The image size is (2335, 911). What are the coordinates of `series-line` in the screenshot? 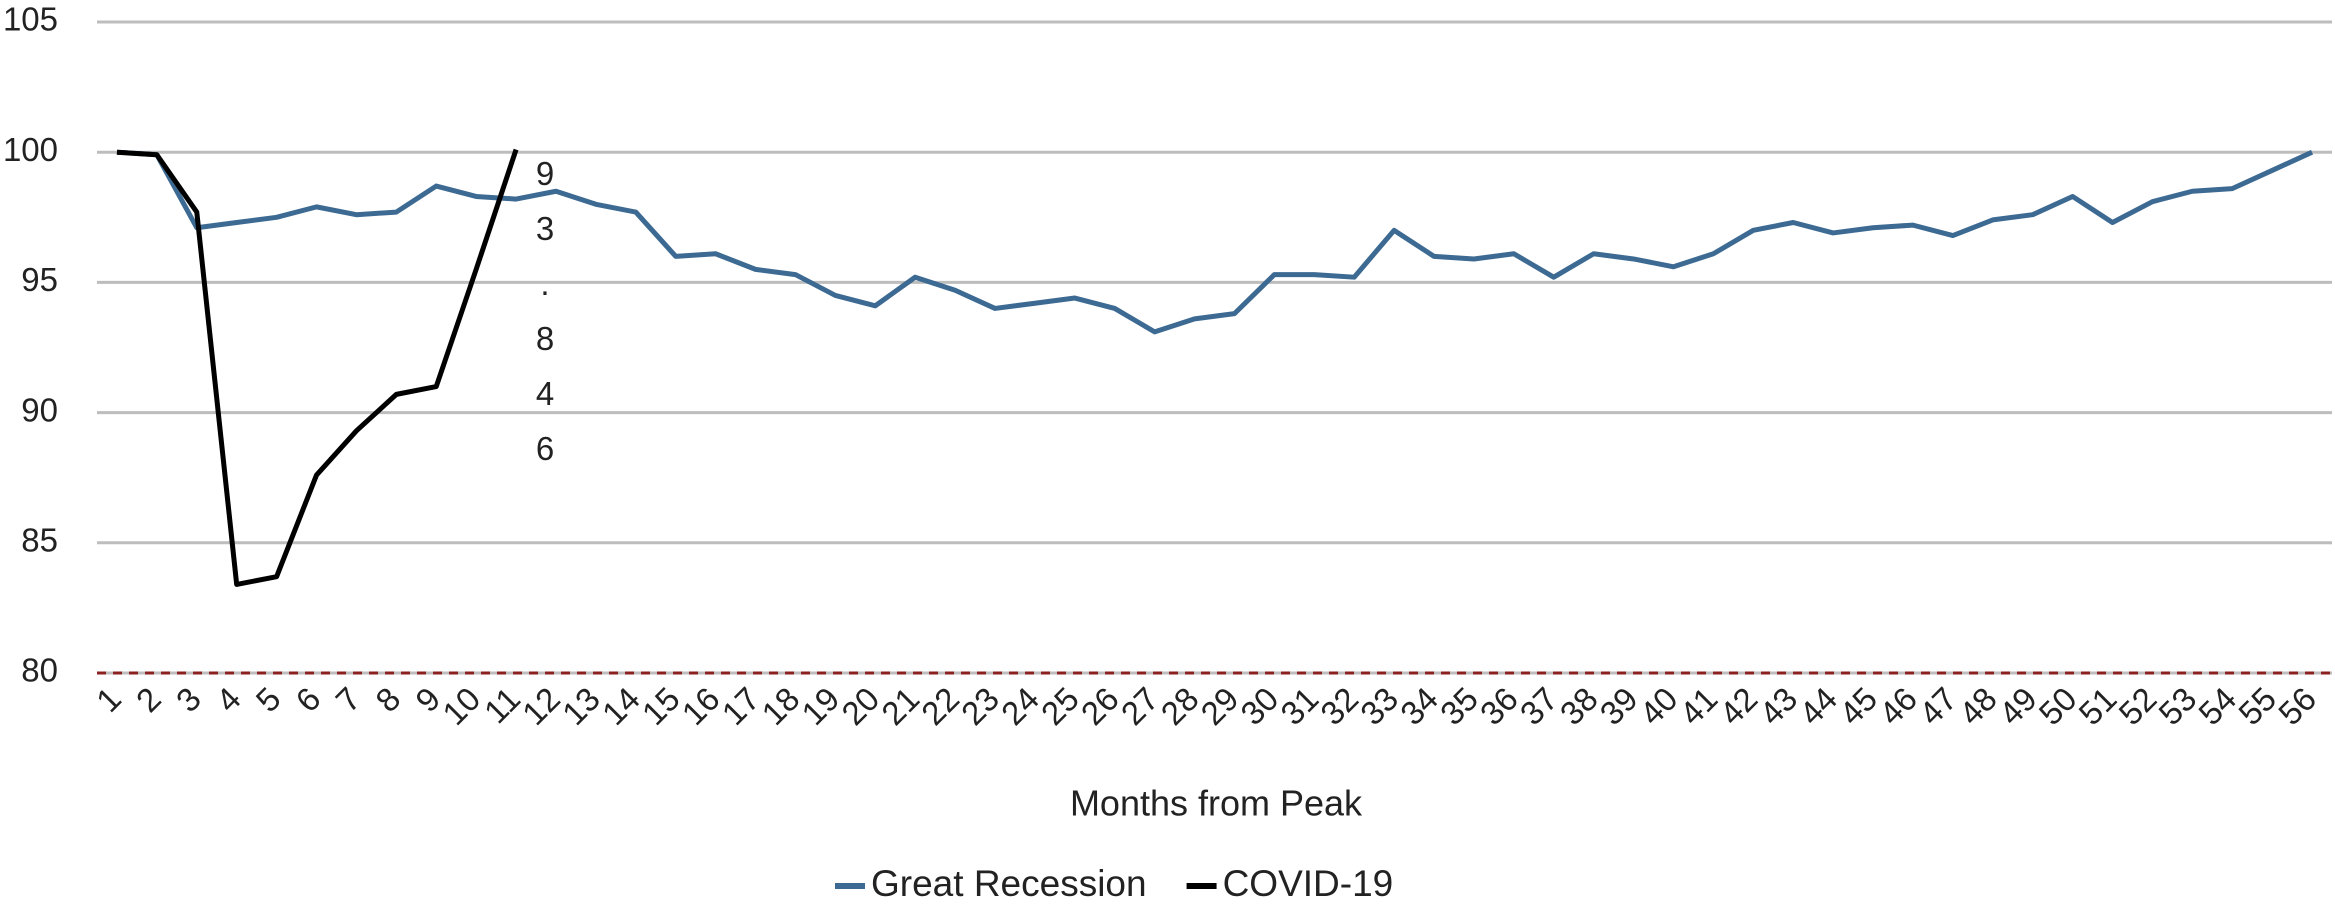 It's located at (317, 367).